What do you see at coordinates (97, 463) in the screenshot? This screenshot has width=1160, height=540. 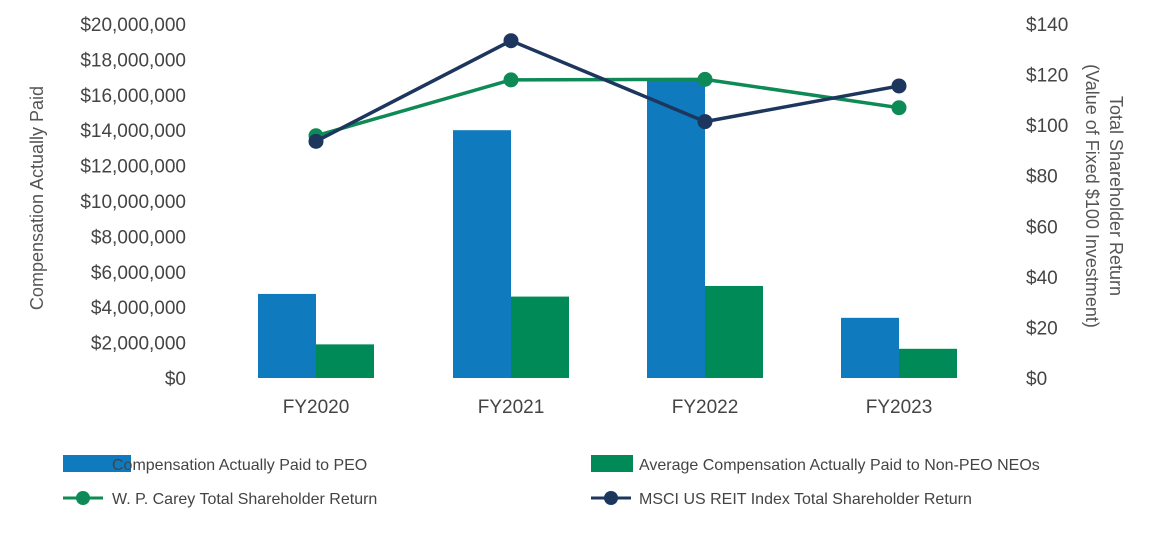 I see `legend-swatch-peo` at bounding box center [97, 463].